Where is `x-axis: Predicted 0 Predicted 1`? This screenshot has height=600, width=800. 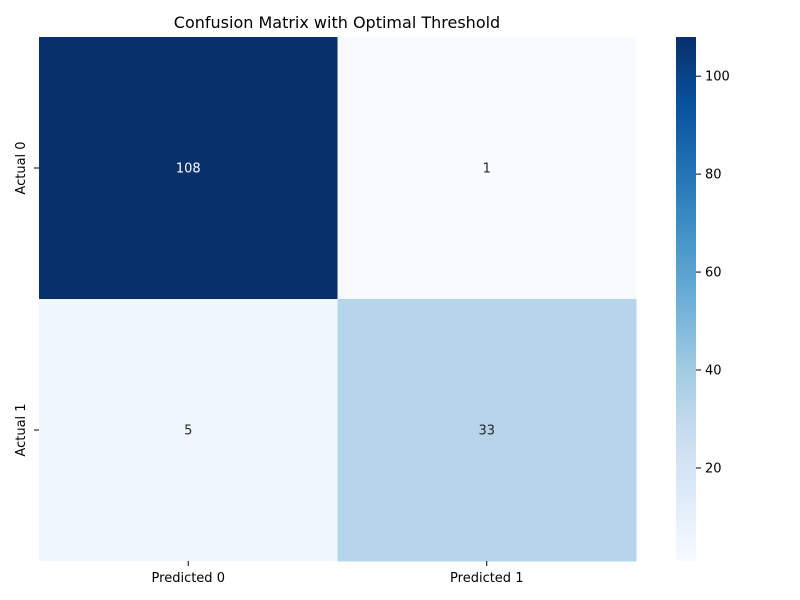
x-axis: Predicted 0 Predicted 1 is located at coordinates (337, 573).